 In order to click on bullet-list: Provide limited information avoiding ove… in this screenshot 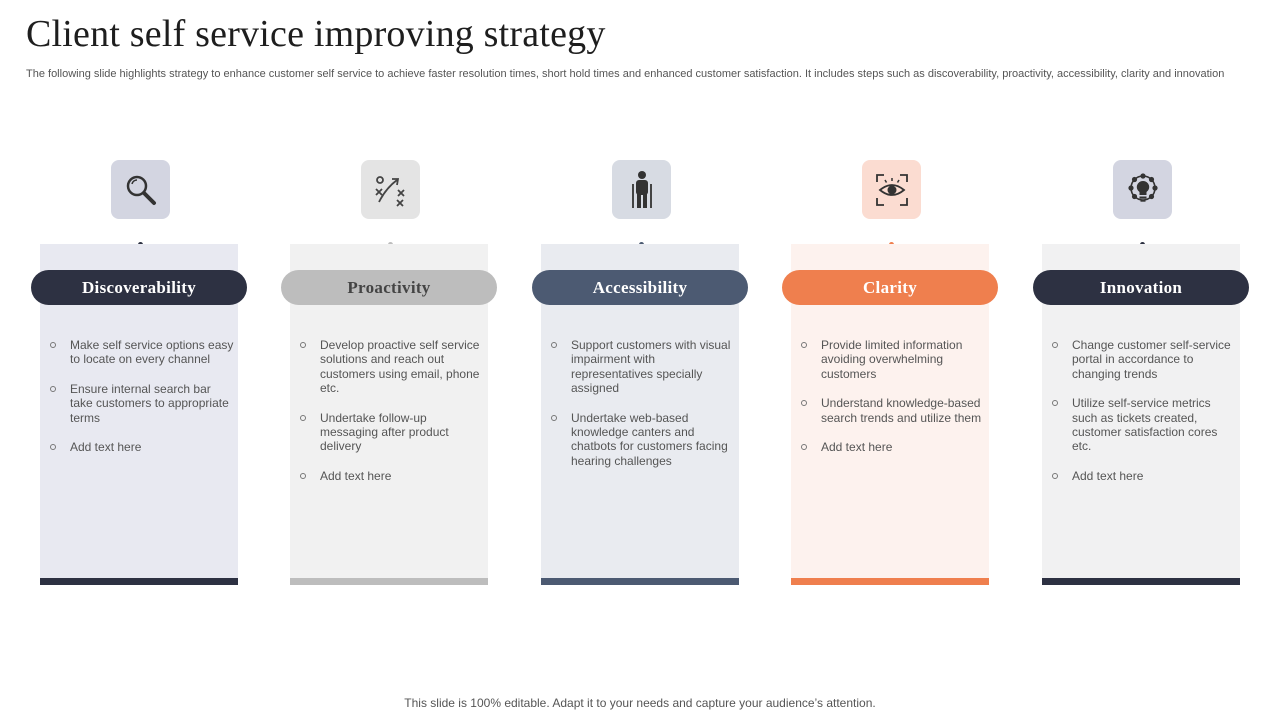, I will do `click(895, 403)`.